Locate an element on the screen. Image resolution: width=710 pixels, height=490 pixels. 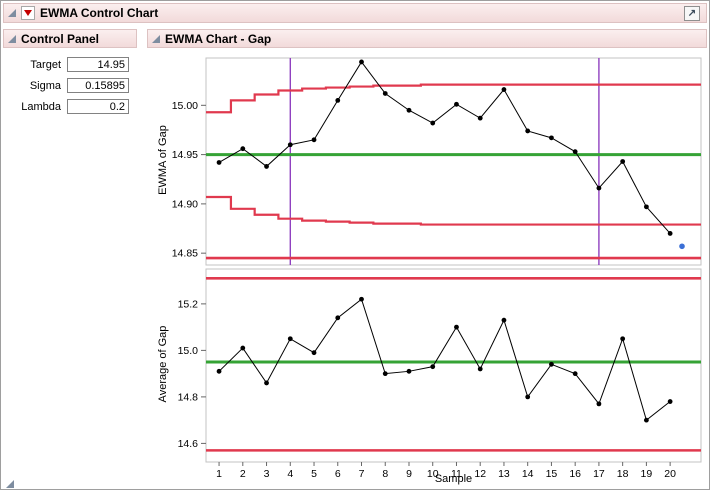
lambda-label: Lambda is located at coordinates (41, 106).